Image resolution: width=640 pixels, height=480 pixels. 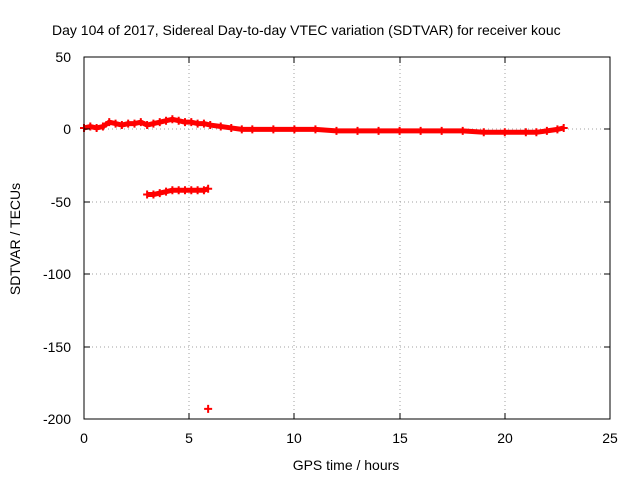 I want to click on x-tick-label: 15, so click(x=400, y=438).